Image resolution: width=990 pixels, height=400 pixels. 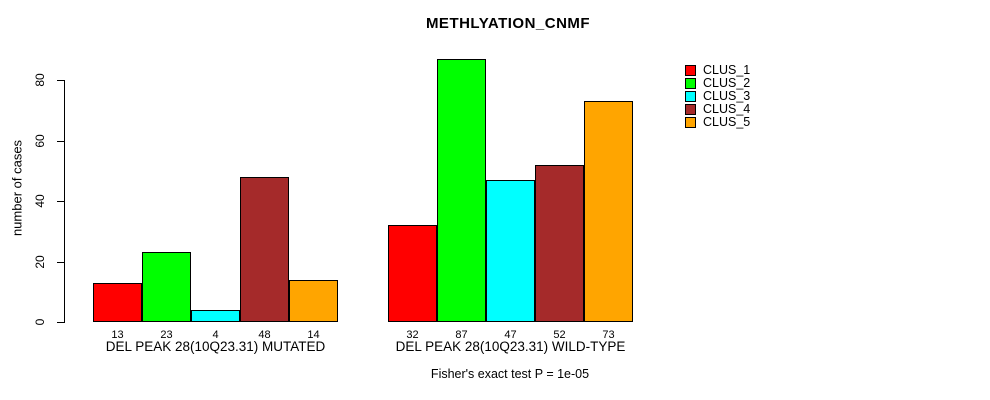 What do you see at coordinates (313, 300) in the screenshot?
I see `bar-clus_5-group1` at bounding box center [313, 300].